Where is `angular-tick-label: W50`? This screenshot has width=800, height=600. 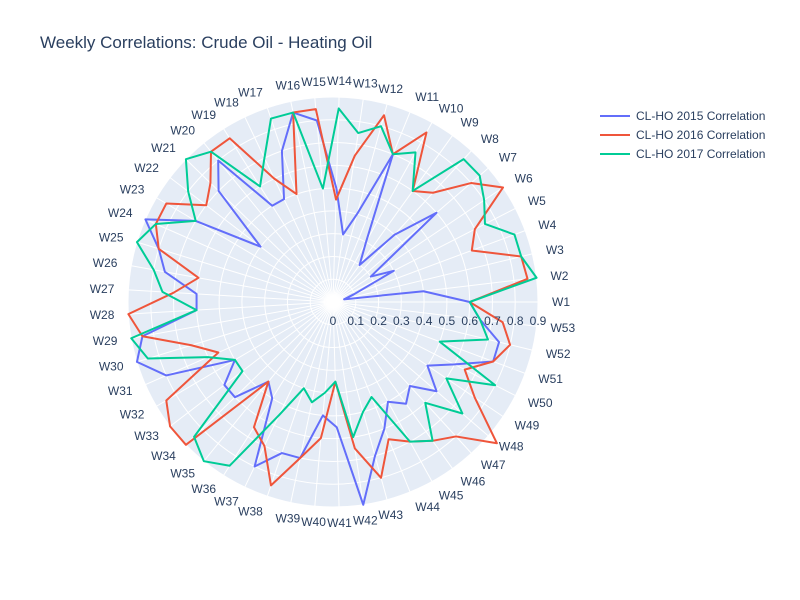
angular-tick-label: W50 is located at coordinates (540, 403).